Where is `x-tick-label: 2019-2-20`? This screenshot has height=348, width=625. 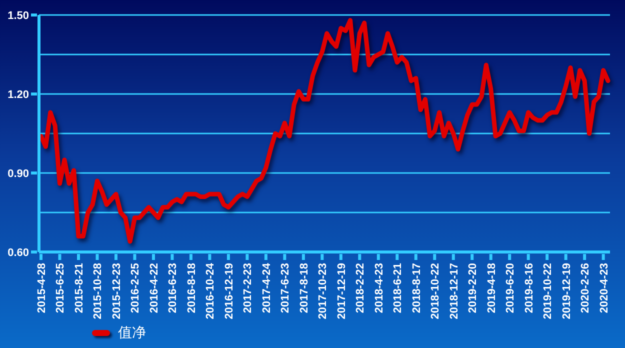 x-tick-label: 2019-2-20 is located at coordinates (473, 288).